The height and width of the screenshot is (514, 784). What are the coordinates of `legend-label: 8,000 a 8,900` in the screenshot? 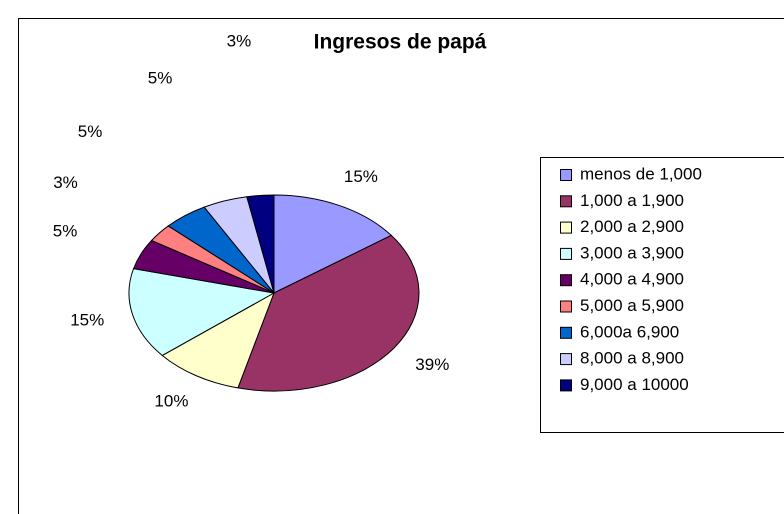 It's located at (632, 358).